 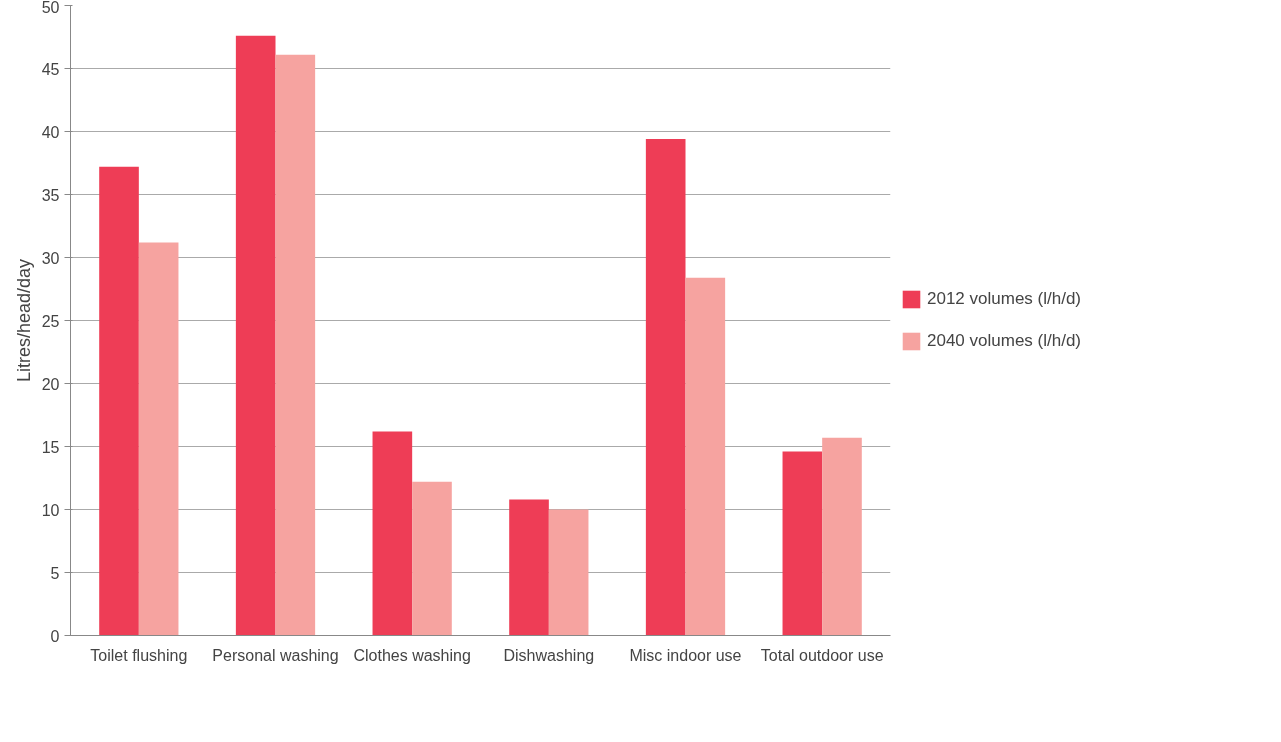 What do you see at coordinates (55, 573) in the screenshot?
I see `y-tick-label: 5` at bounding box center [55, 573].